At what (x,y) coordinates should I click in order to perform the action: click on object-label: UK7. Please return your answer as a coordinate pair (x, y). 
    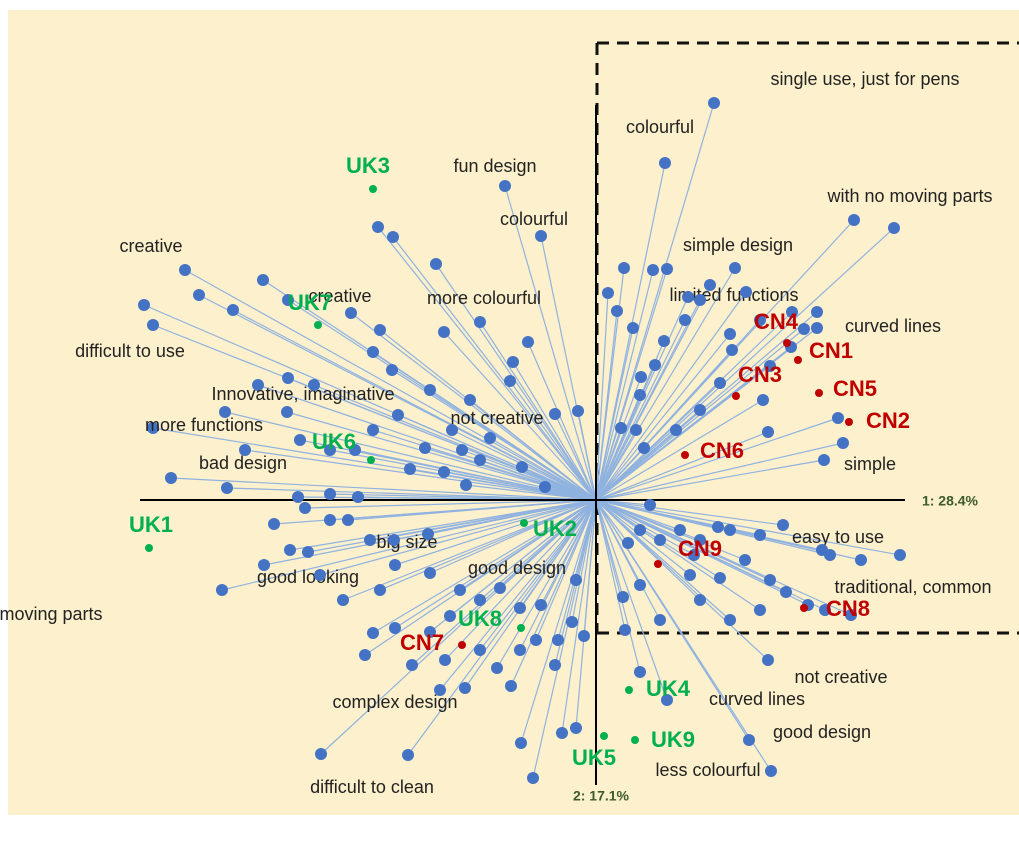
    Looking at the image, I should click on (310, 302).